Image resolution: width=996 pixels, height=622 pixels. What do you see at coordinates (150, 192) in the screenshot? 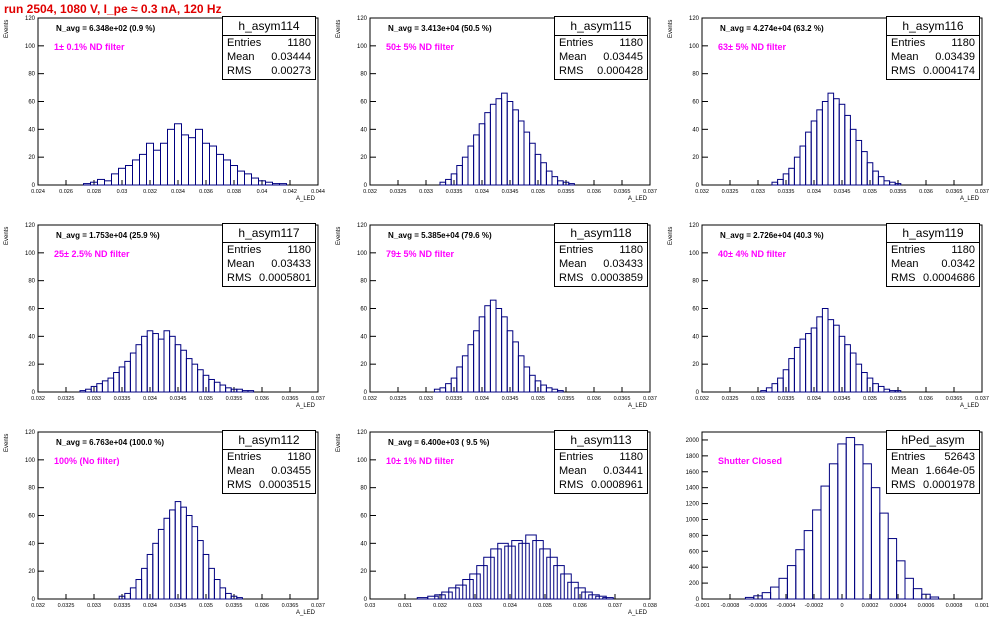
I see `x-tick-label: 0.032` at bounding box center [150, 192].